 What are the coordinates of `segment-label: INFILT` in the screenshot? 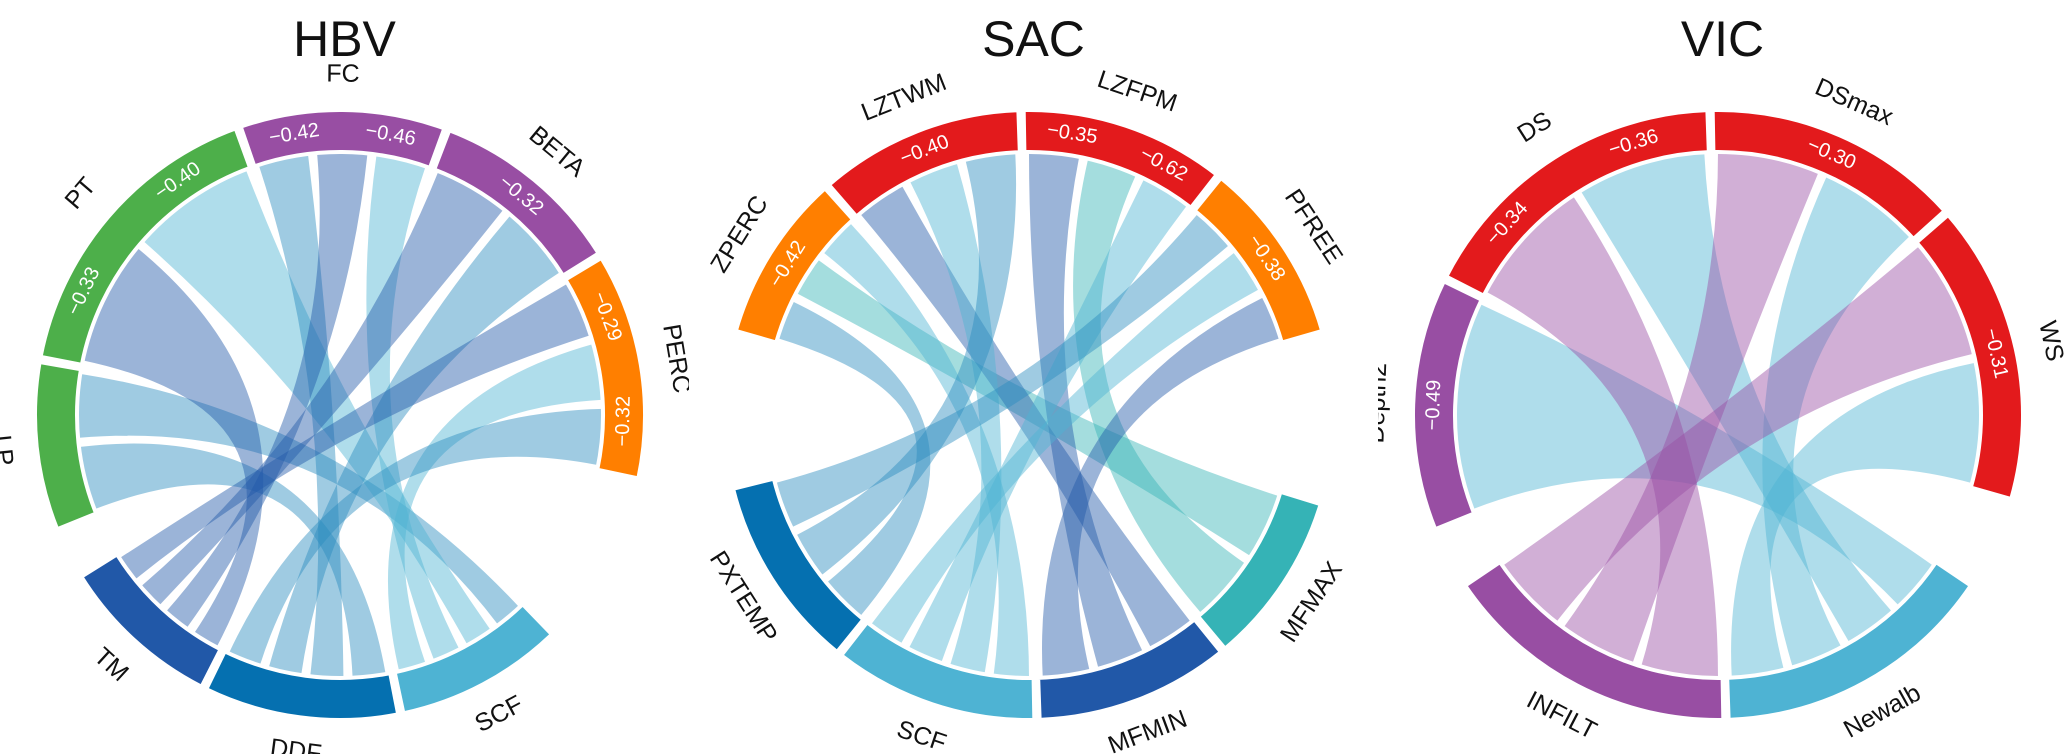 It's located at (1561, 715).